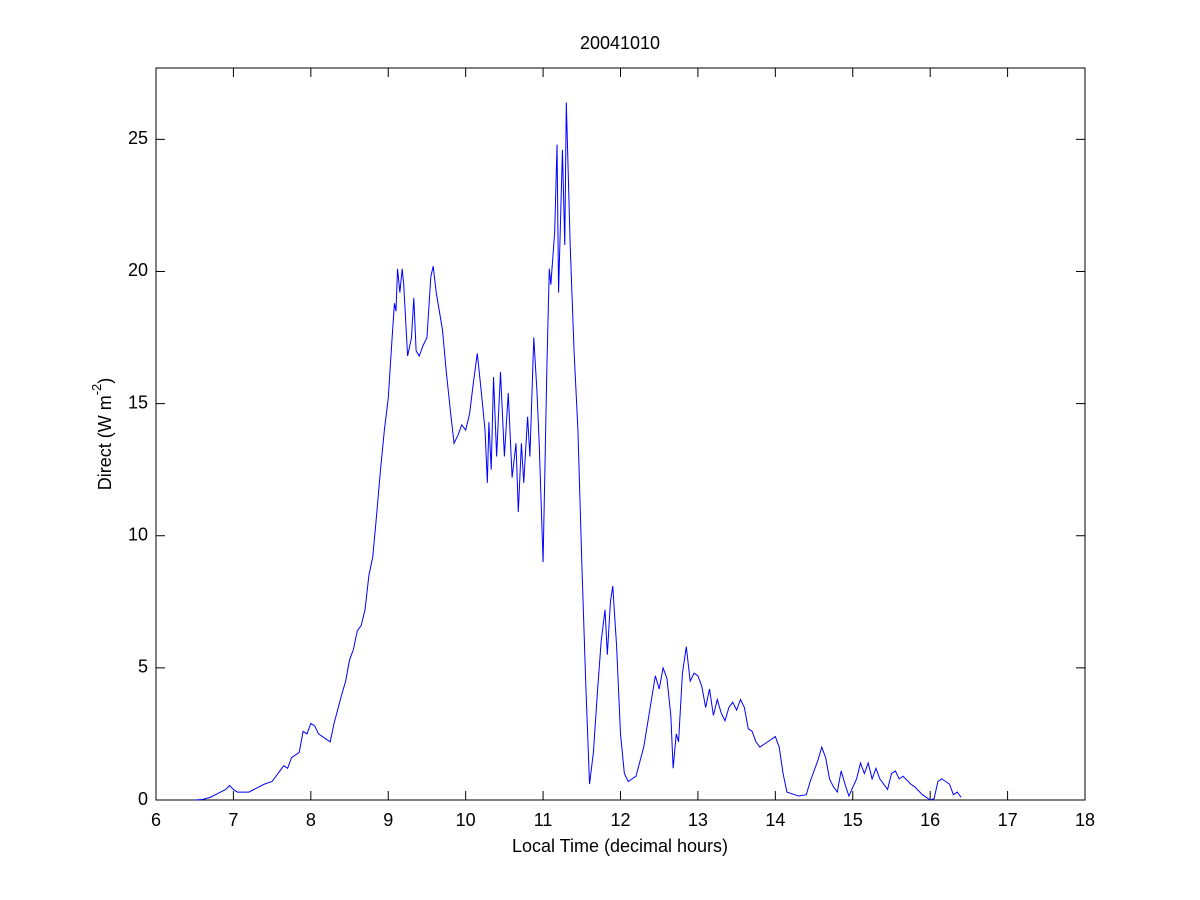 The width and height of the screenshot is (1200, 900). Describe the element at coordinates (138, 270) in the screenshot. I see `y-tick-label: 20` at that location.